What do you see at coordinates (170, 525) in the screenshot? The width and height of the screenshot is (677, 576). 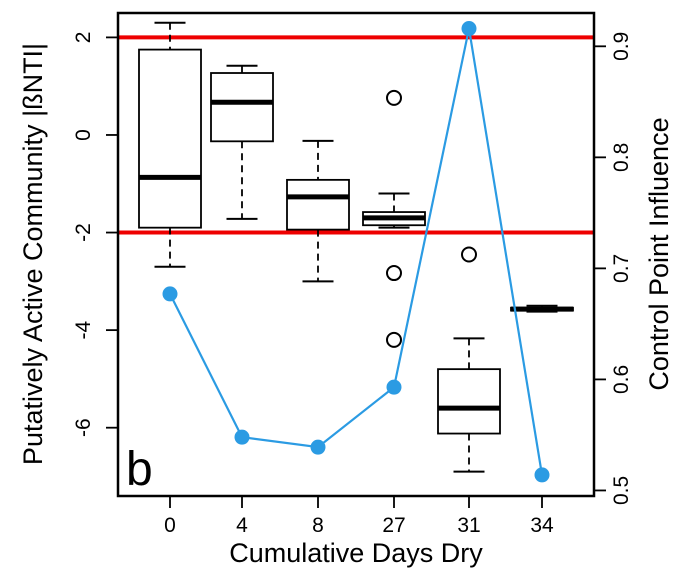 I see `x-tick-label: 0` at bounding box center [170, 525].